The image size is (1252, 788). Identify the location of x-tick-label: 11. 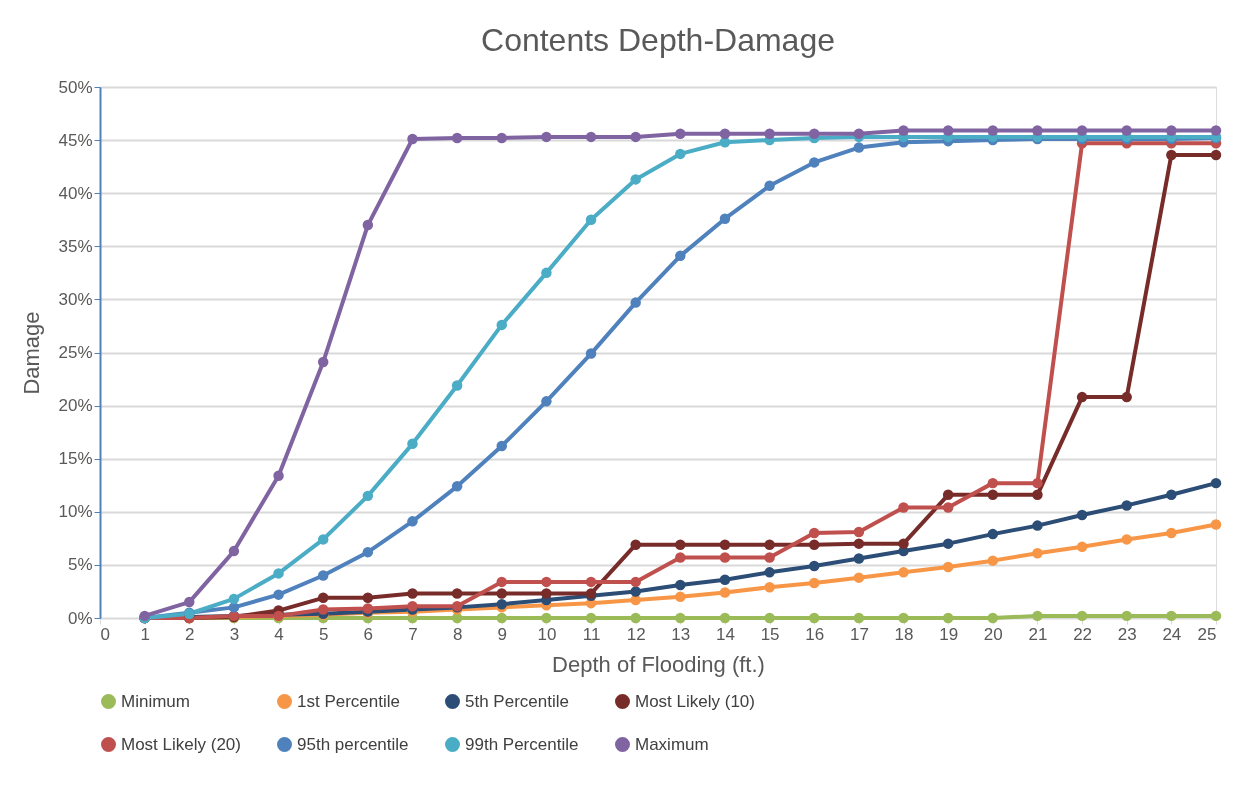
(591, 634).